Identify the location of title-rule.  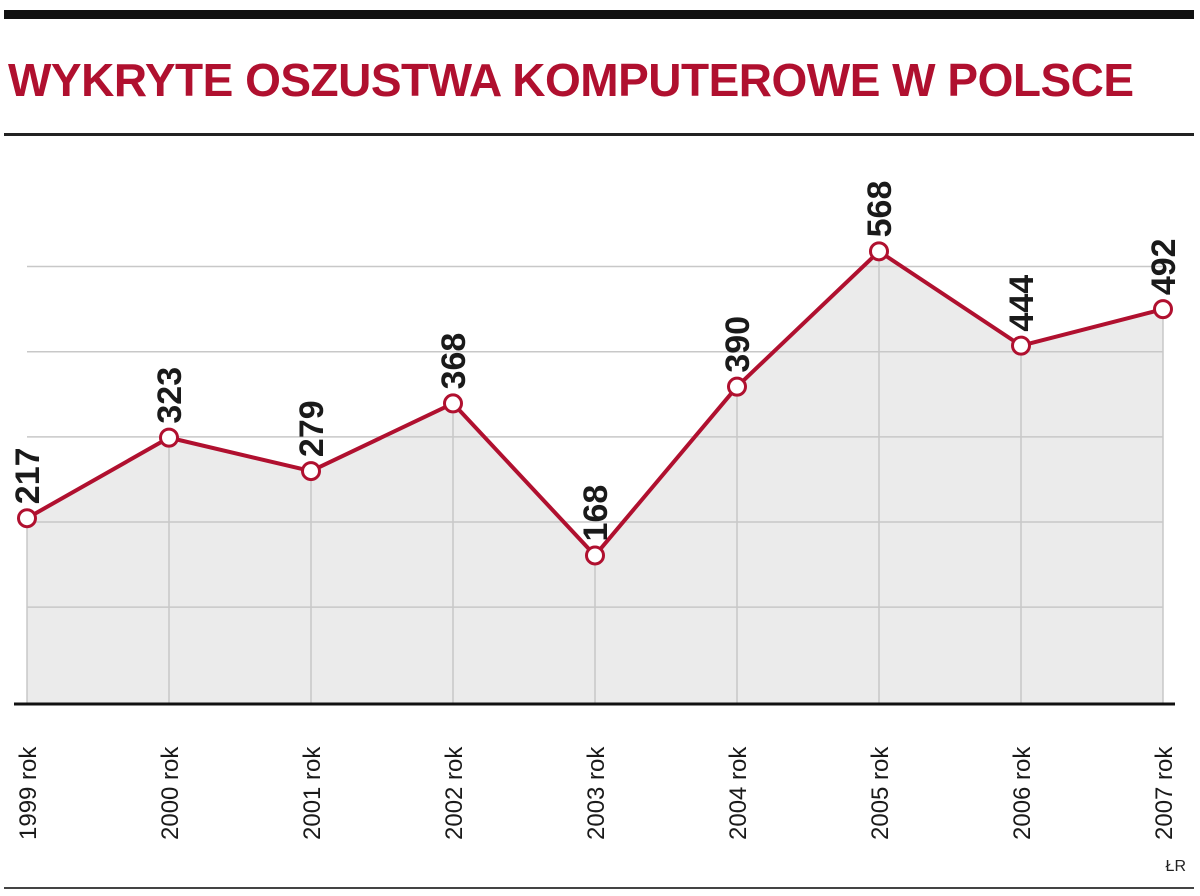
(599, 134).